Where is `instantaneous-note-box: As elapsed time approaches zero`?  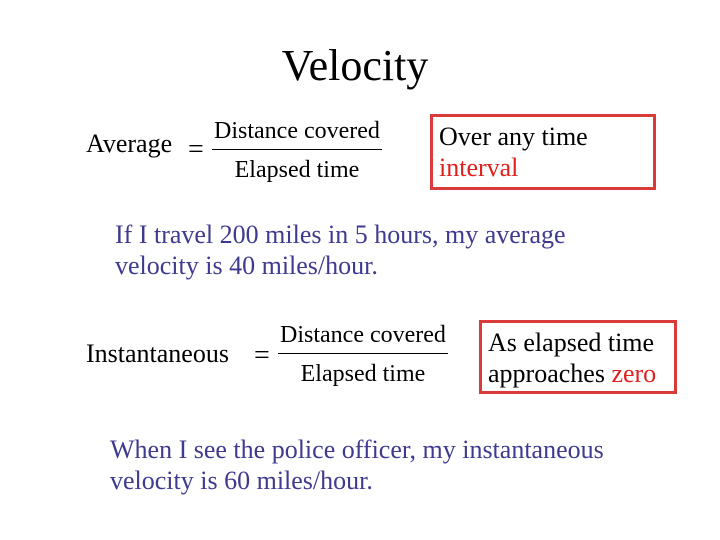 instantaneous-note-box: As elapsed time approaches zero is located at coordinates (578, 357).